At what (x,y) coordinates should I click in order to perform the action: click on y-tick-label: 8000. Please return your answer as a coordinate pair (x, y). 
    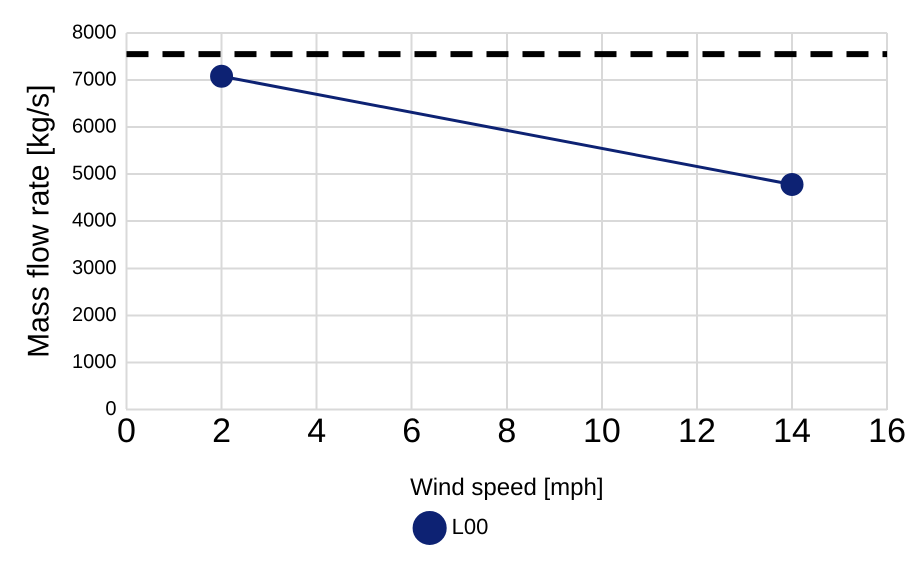
    Looking at the image, I should click on (94, 33).